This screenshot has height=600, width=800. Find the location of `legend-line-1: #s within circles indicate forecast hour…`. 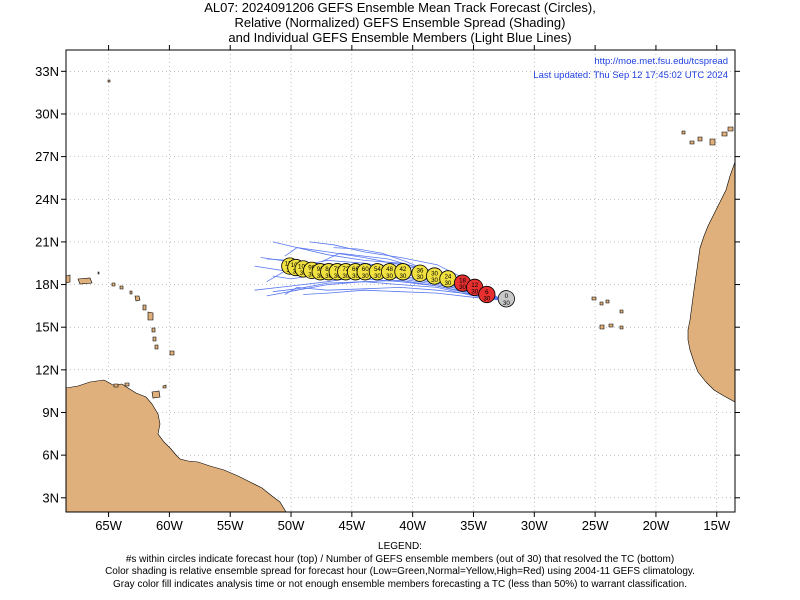

legend-line-1: #s within circles indicate forecast hour… is located at coordinates (400, 559).